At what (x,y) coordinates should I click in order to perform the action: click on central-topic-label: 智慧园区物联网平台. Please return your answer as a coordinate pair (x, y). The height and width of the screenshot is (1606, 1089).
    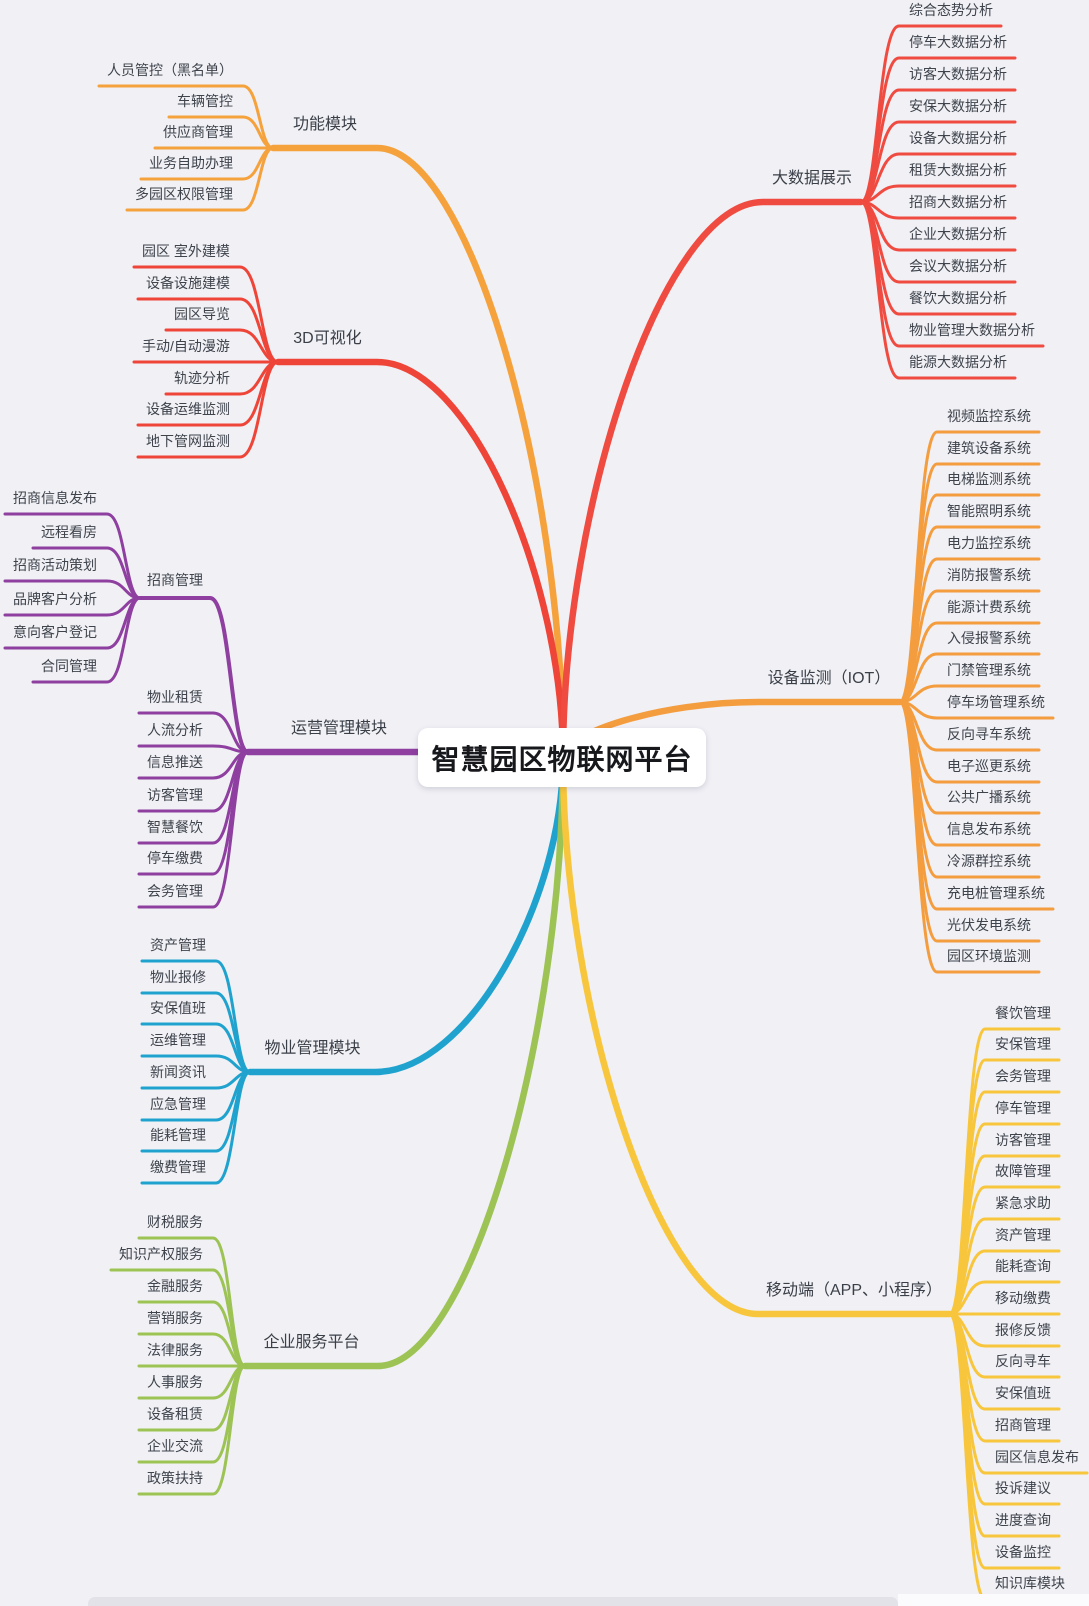
    Looking at the image, I should click on (562, 759).